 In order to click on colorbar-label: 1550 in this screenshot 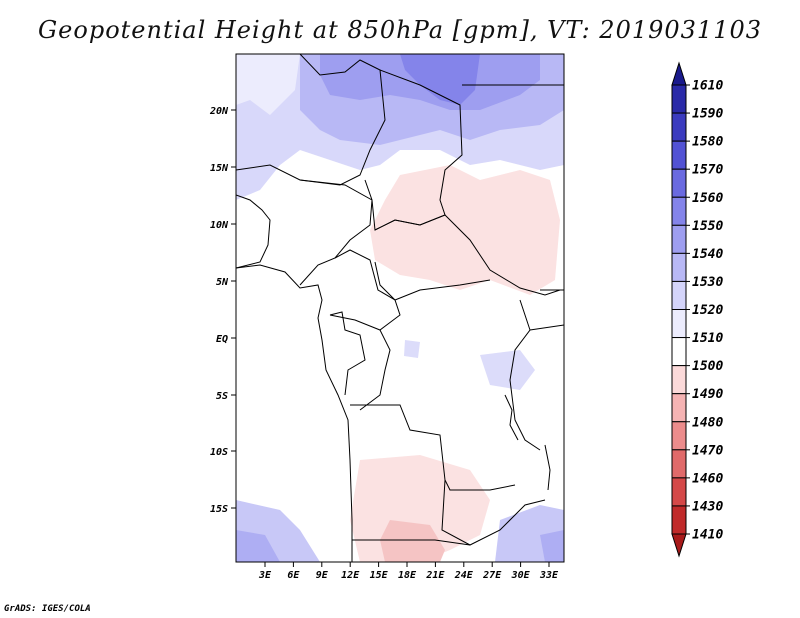, I will do `click(707, 226)`.